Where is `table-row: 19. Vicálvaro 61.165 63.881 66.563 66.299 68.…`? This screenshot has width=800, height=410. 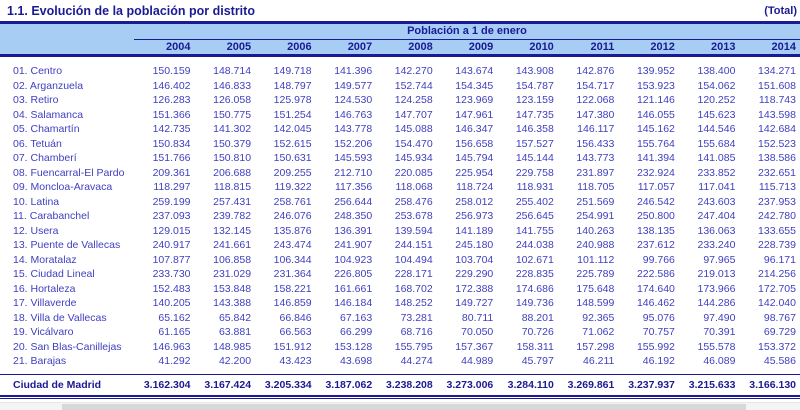 table-row: 19. Vicálvaro 61.165 63.881 66.563 66.299 68.… is located at coordinates (400, 332).